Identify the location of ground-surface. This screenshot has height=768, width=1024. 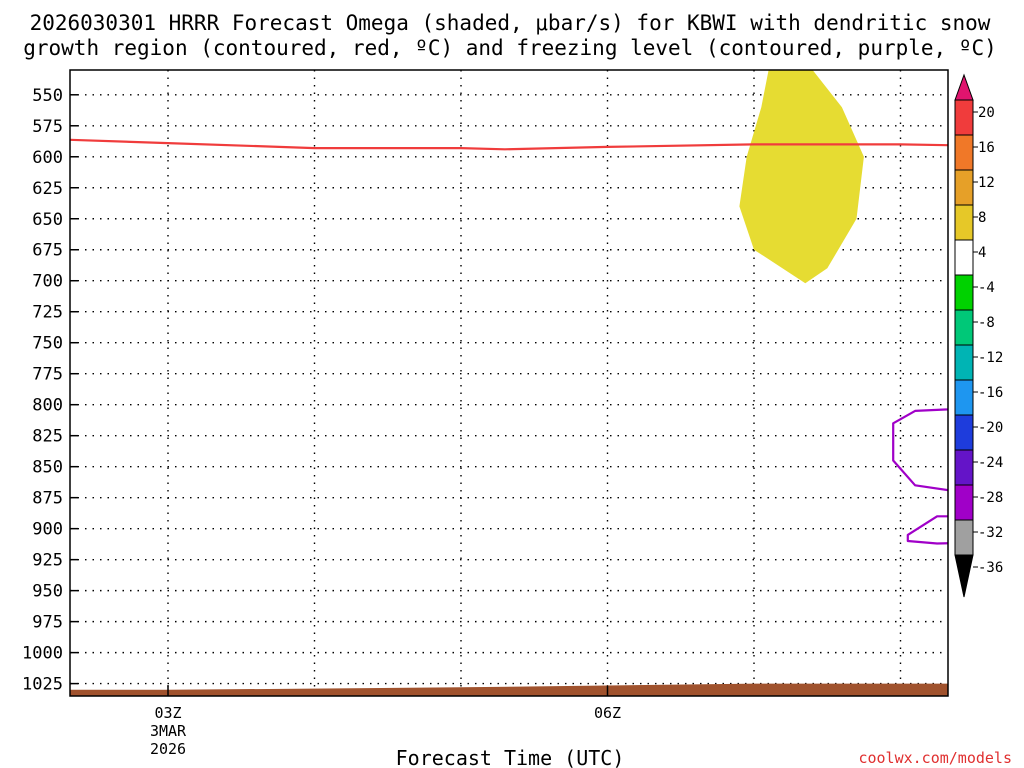
(509, 689).